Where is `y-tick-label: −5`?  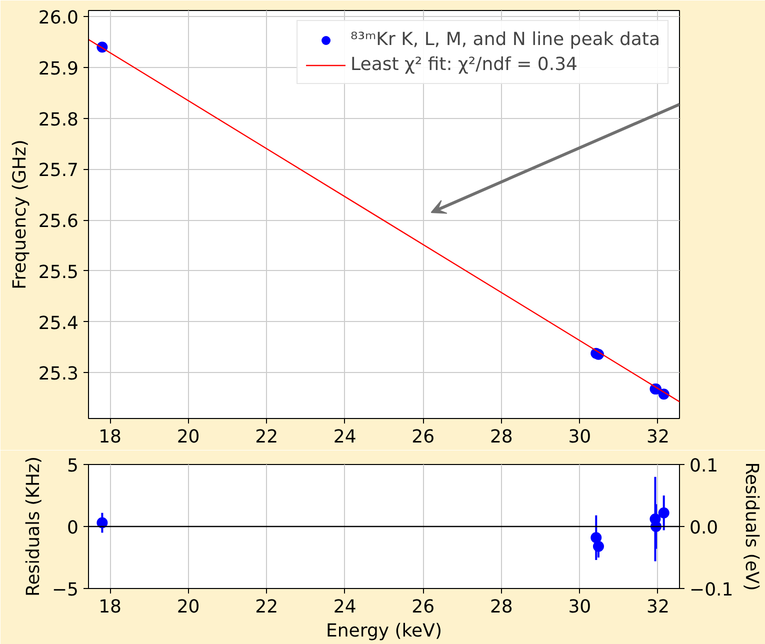 y-tick-label: −5 is located at coordinates (65, 590).